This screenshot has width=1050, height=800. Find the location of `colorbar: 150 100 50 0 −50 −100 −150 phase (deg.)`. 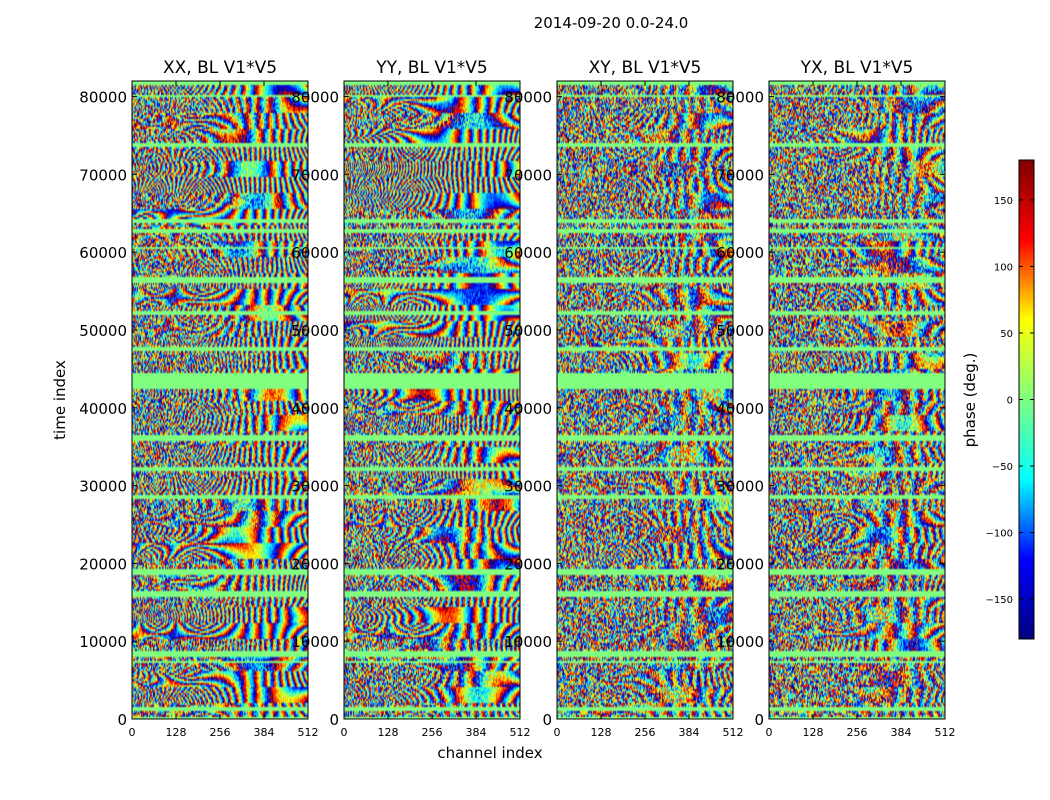

colorbar: 150 100 50 0 −50 −100 −150 phase (deg.) is located at coordinates (998, 399).